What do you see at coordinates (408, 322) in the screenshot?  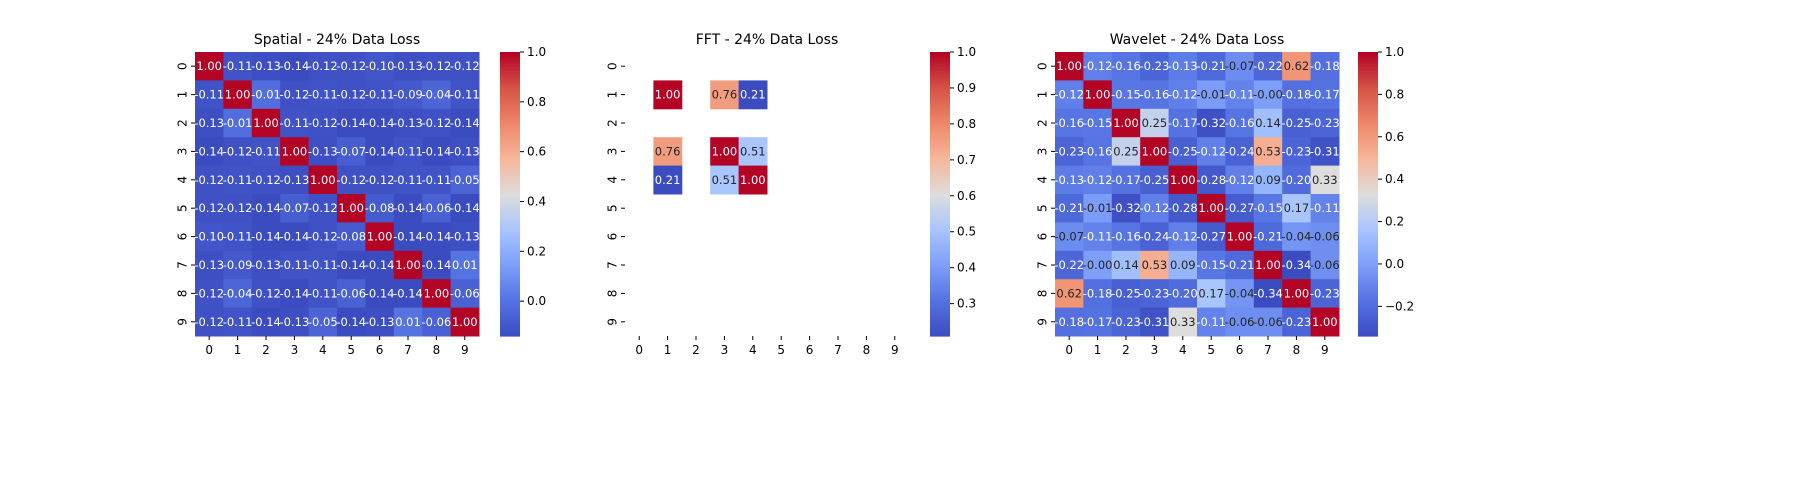 I see `cell-label: 0.01` at bounding box center [408, 322].